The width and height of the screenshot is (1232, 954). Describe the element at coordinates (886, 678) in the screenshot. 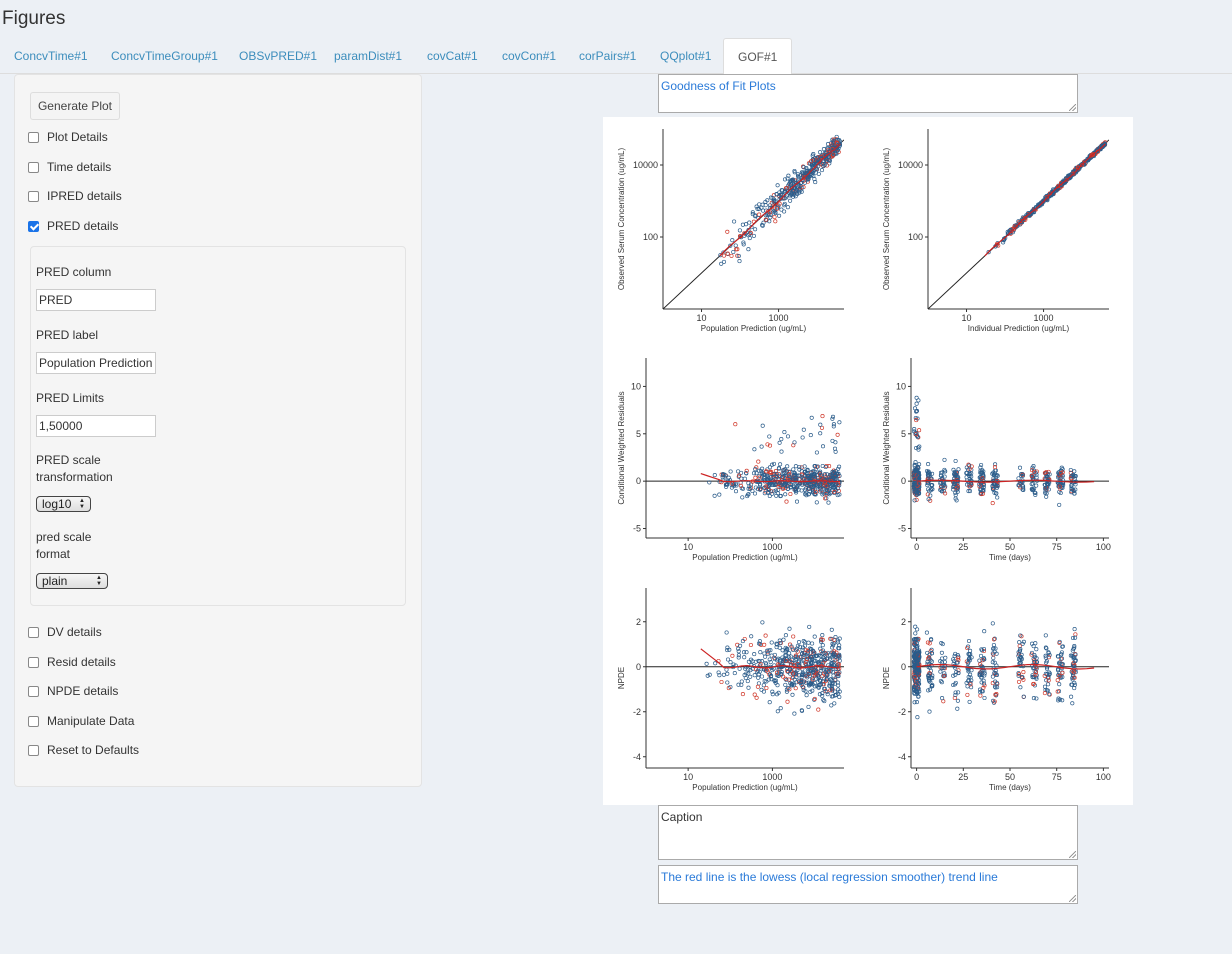

I see `y-axis-title: NPDE` at that location.